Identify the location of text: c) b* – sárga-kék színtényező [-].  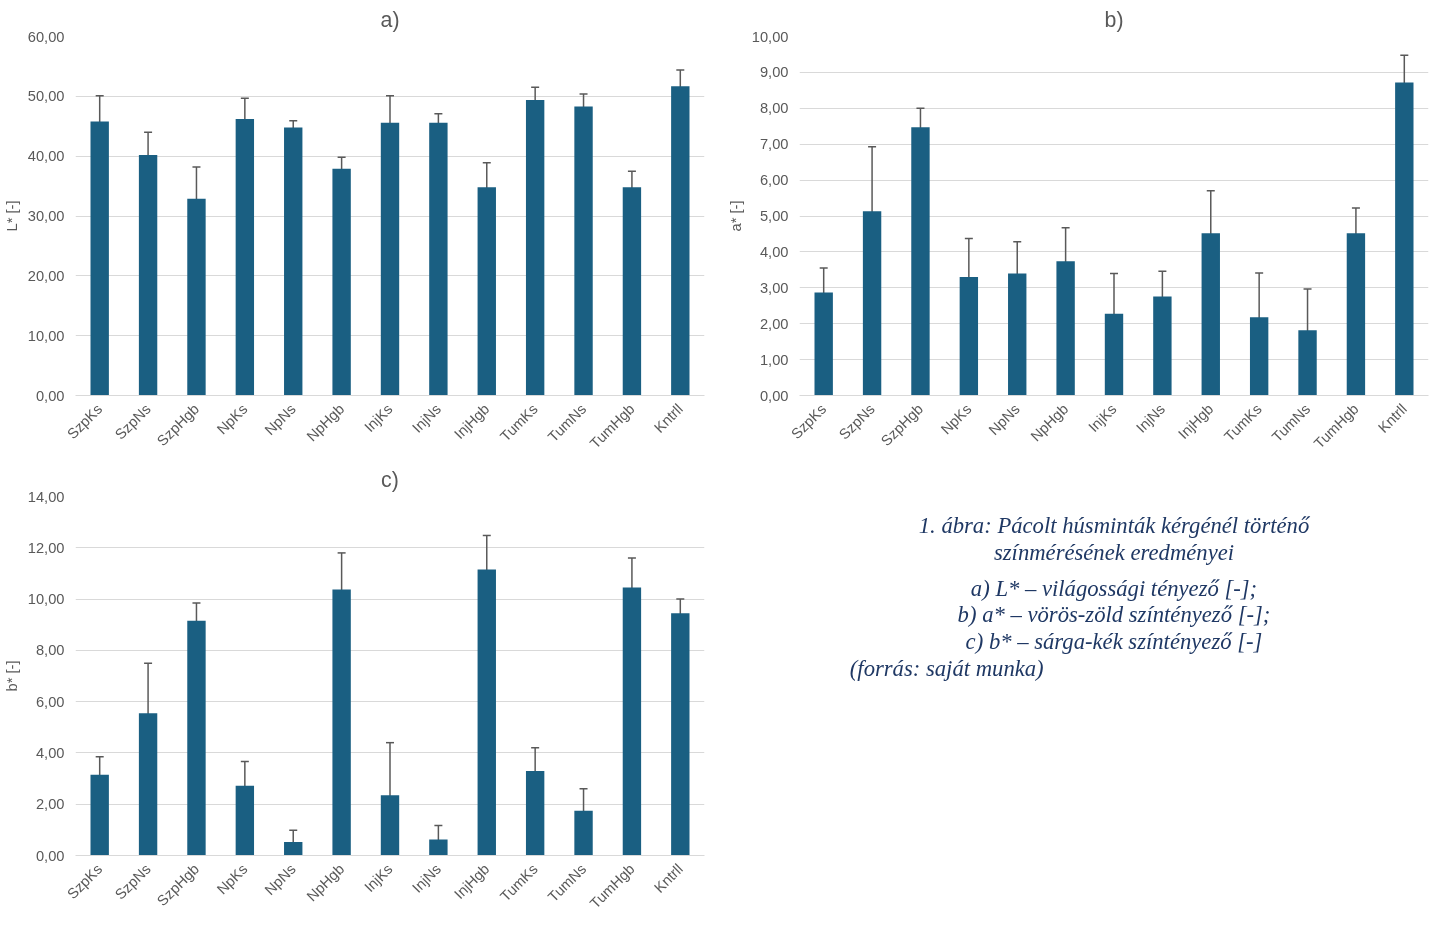
(1114, 642).